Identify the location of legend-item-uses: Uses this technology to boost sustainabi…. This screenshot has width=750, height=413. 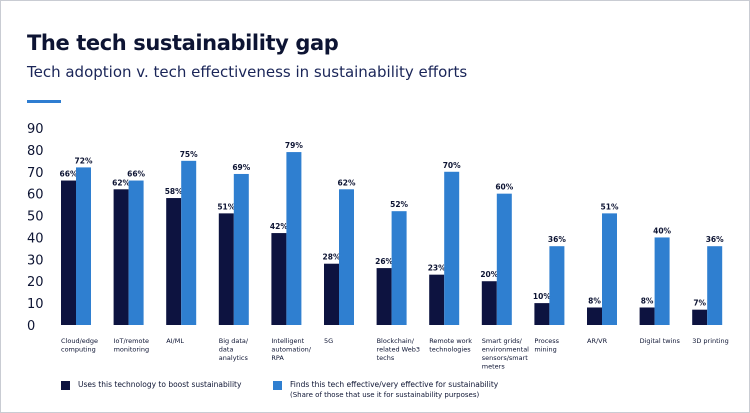
(151, 384).